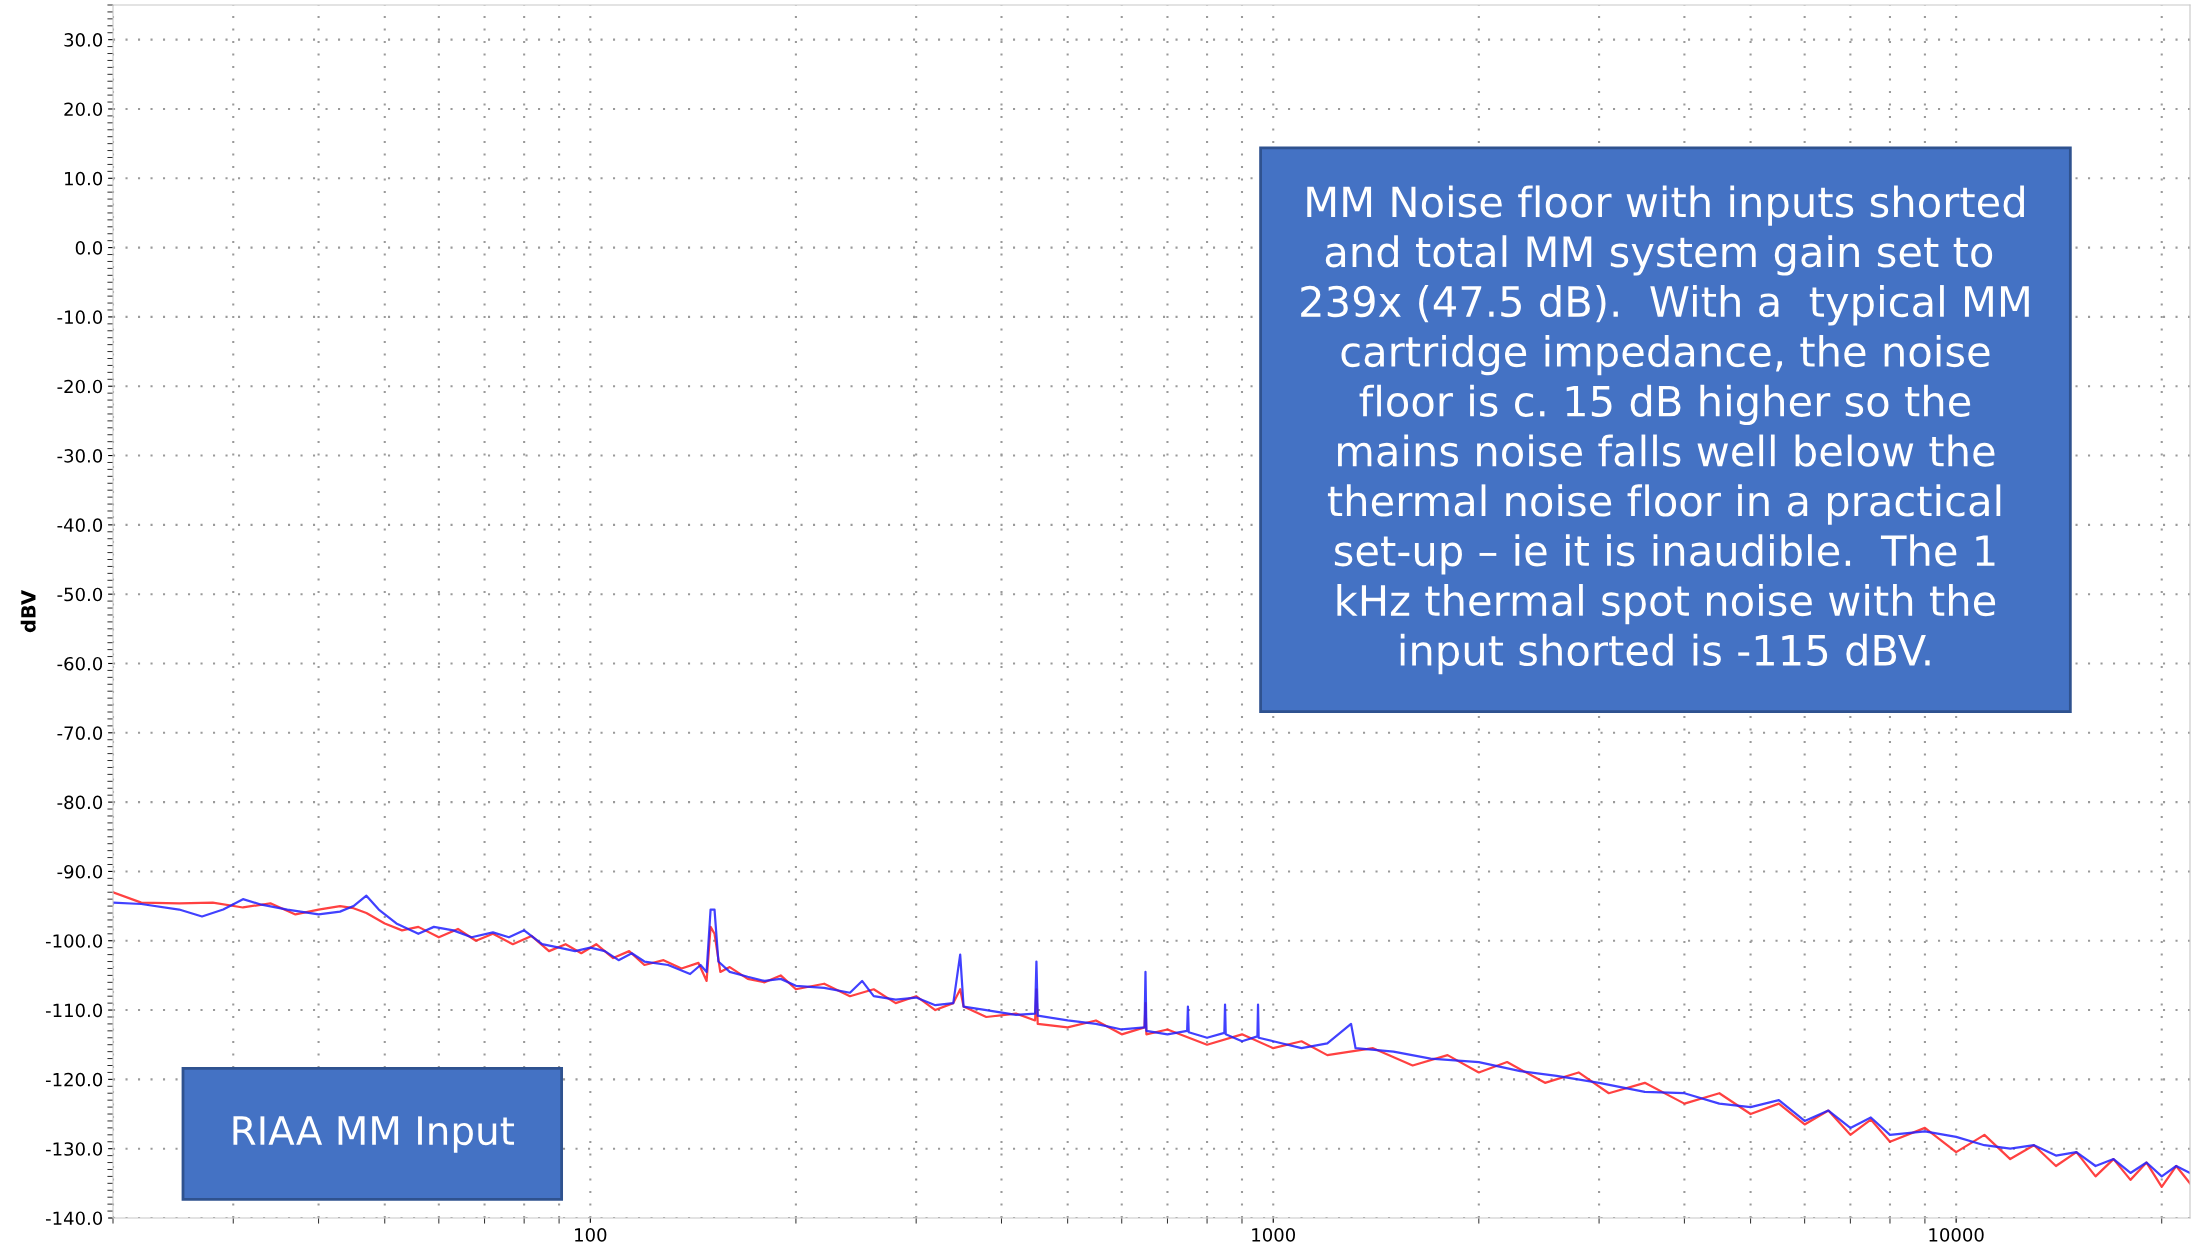 Image resolution: width=2203 pixels, height=1253 pixels. What do you see at coordinates (89, 248) in the screenshot?
I see `y-tick-label: 0.0` at bounding box center [89, 248].